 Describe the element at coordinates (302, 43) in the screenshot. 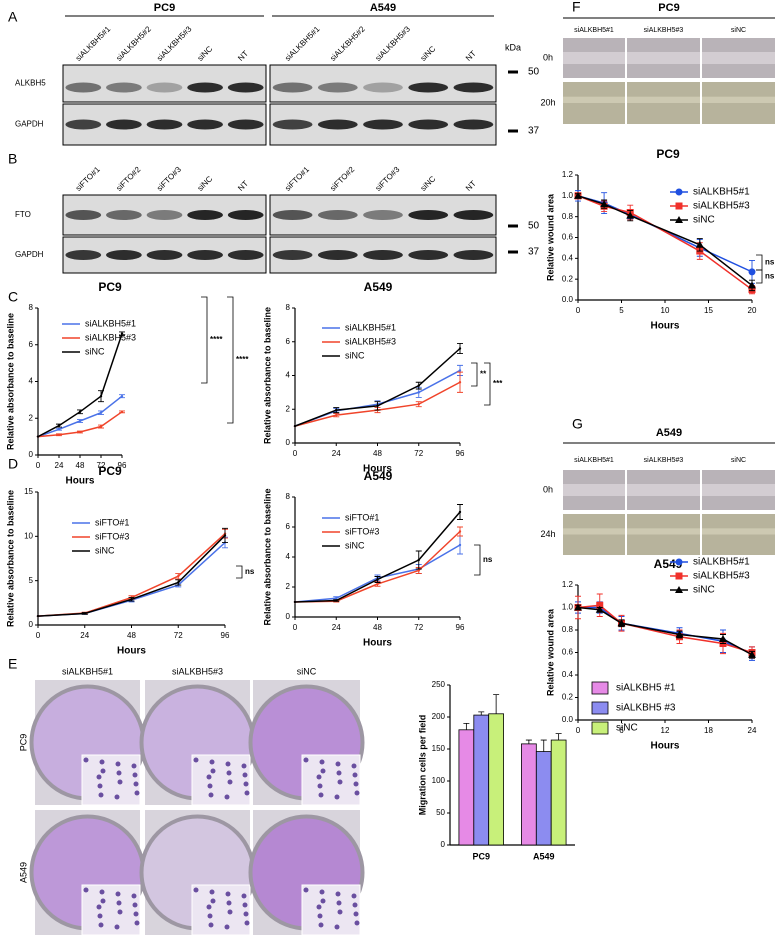

I see `lane-label: siALKBH5#1` at that location.